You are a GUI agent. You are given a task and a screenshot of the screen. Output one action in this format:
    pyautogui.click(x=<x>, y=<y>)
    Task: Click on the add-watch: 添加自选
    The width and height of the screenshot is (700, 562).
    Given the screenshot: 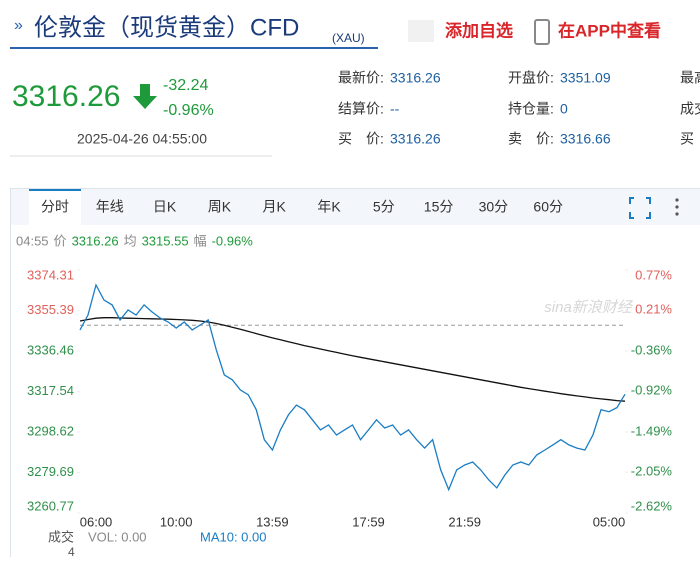 What is the action you would take?
    pyautogui.click(x=479, y=30)
    